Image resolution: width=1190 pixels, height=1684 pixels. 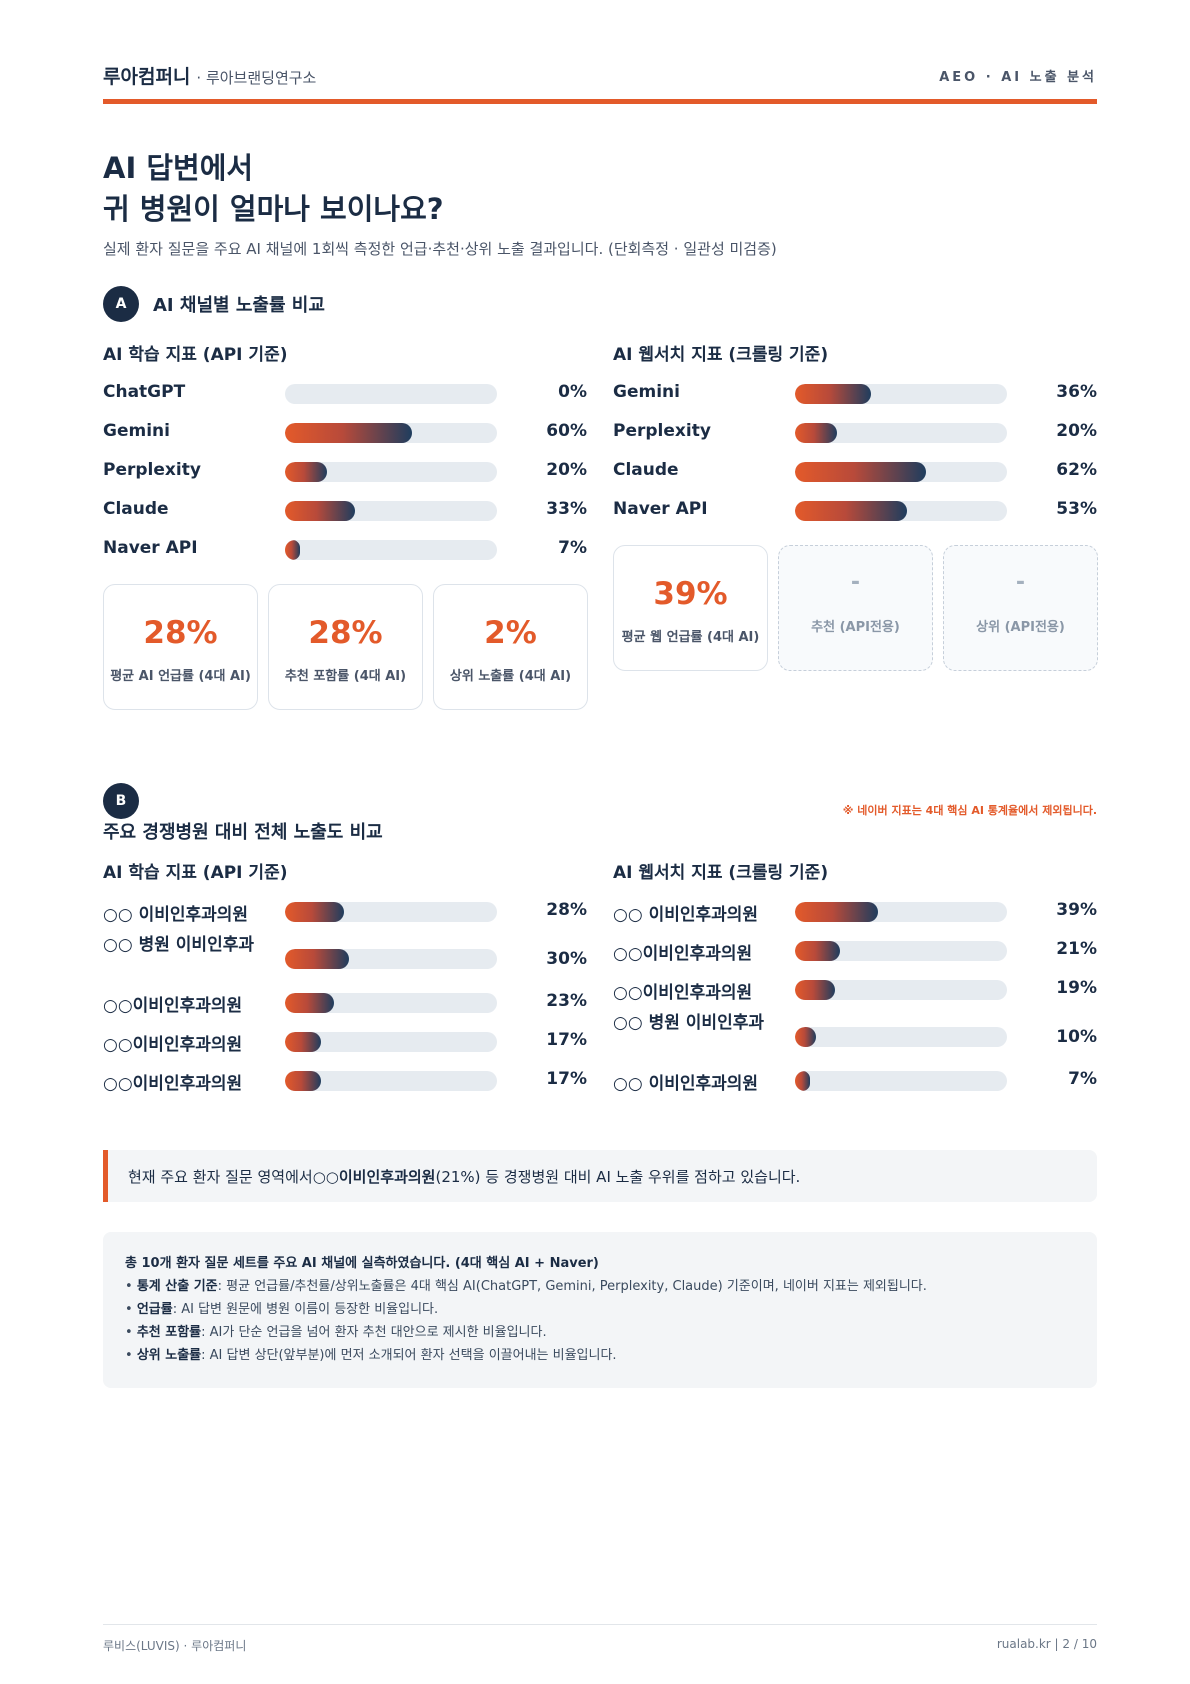 What do you see at coordinates (566, 431) in the screenshot?
I see `bar-value: 60%` at bounding box center [566, 431].